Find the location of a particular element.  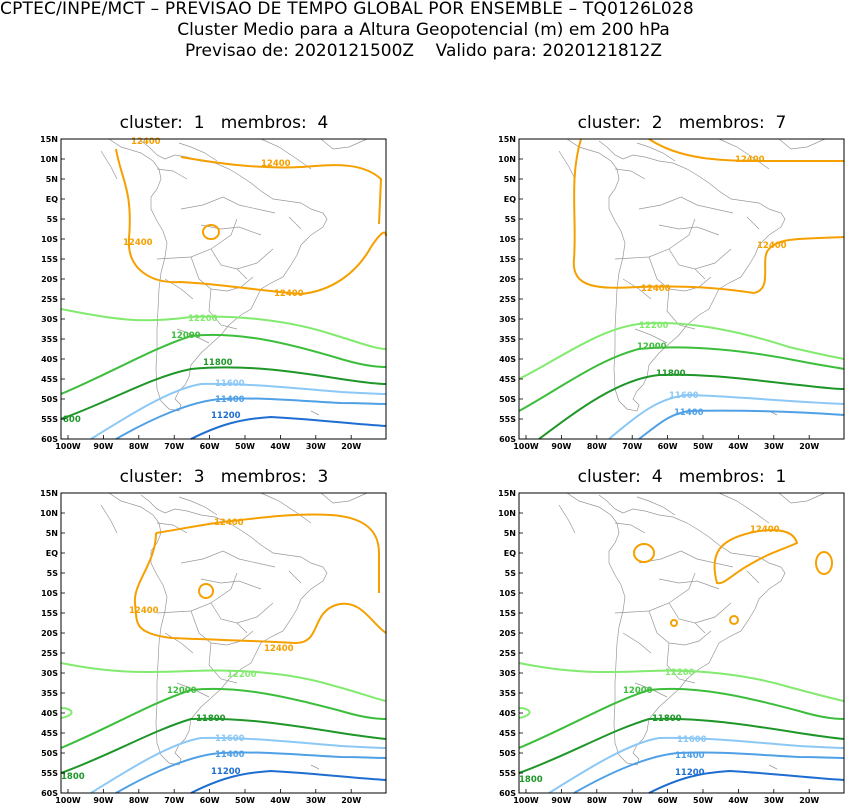

lat-tick-label: 10N is located at coordinates (507, 159).